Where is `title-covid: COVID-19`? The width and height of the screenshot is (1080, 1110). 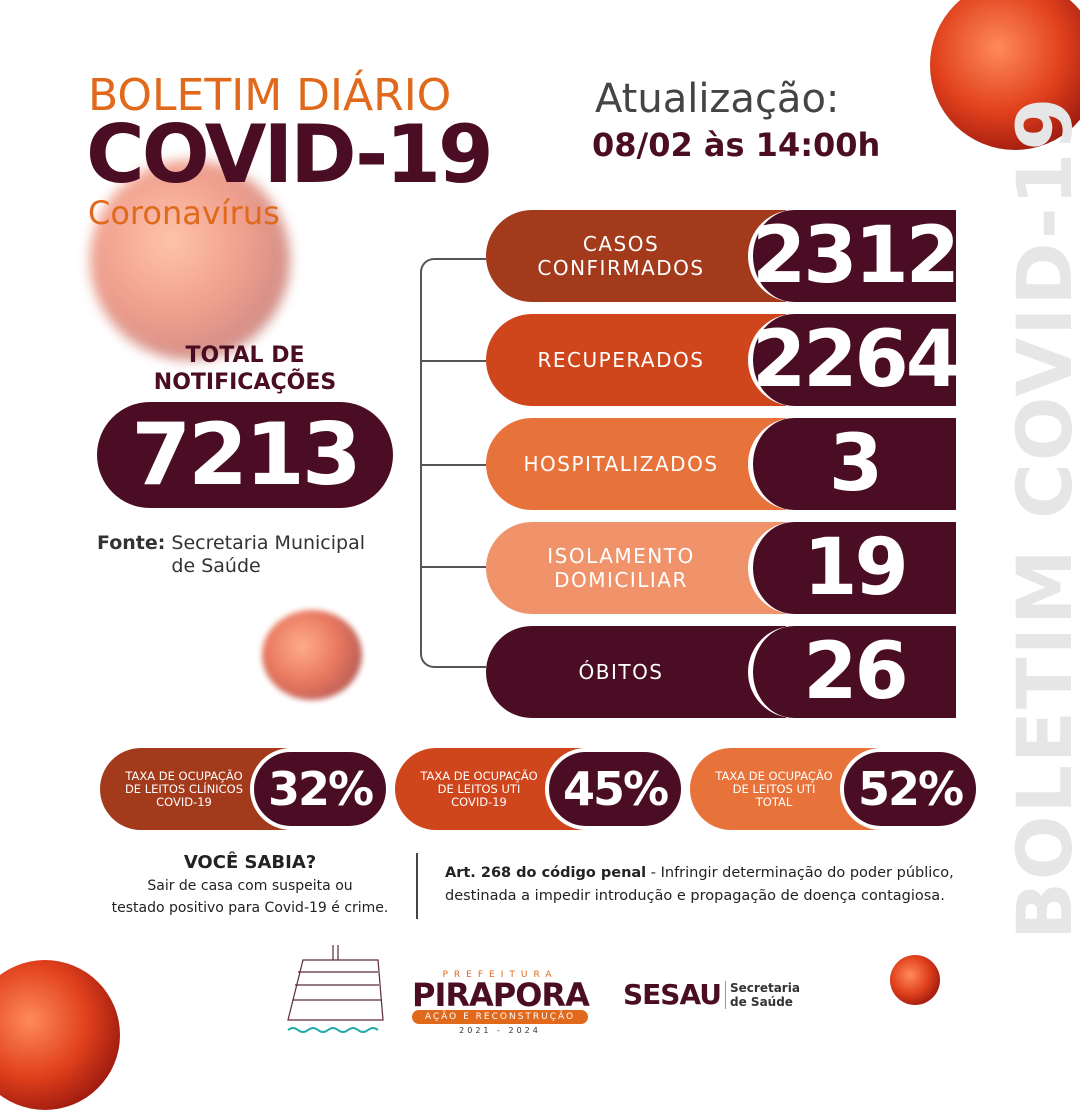 title-covid: COVID-19 is located at coordinates (290, 154).